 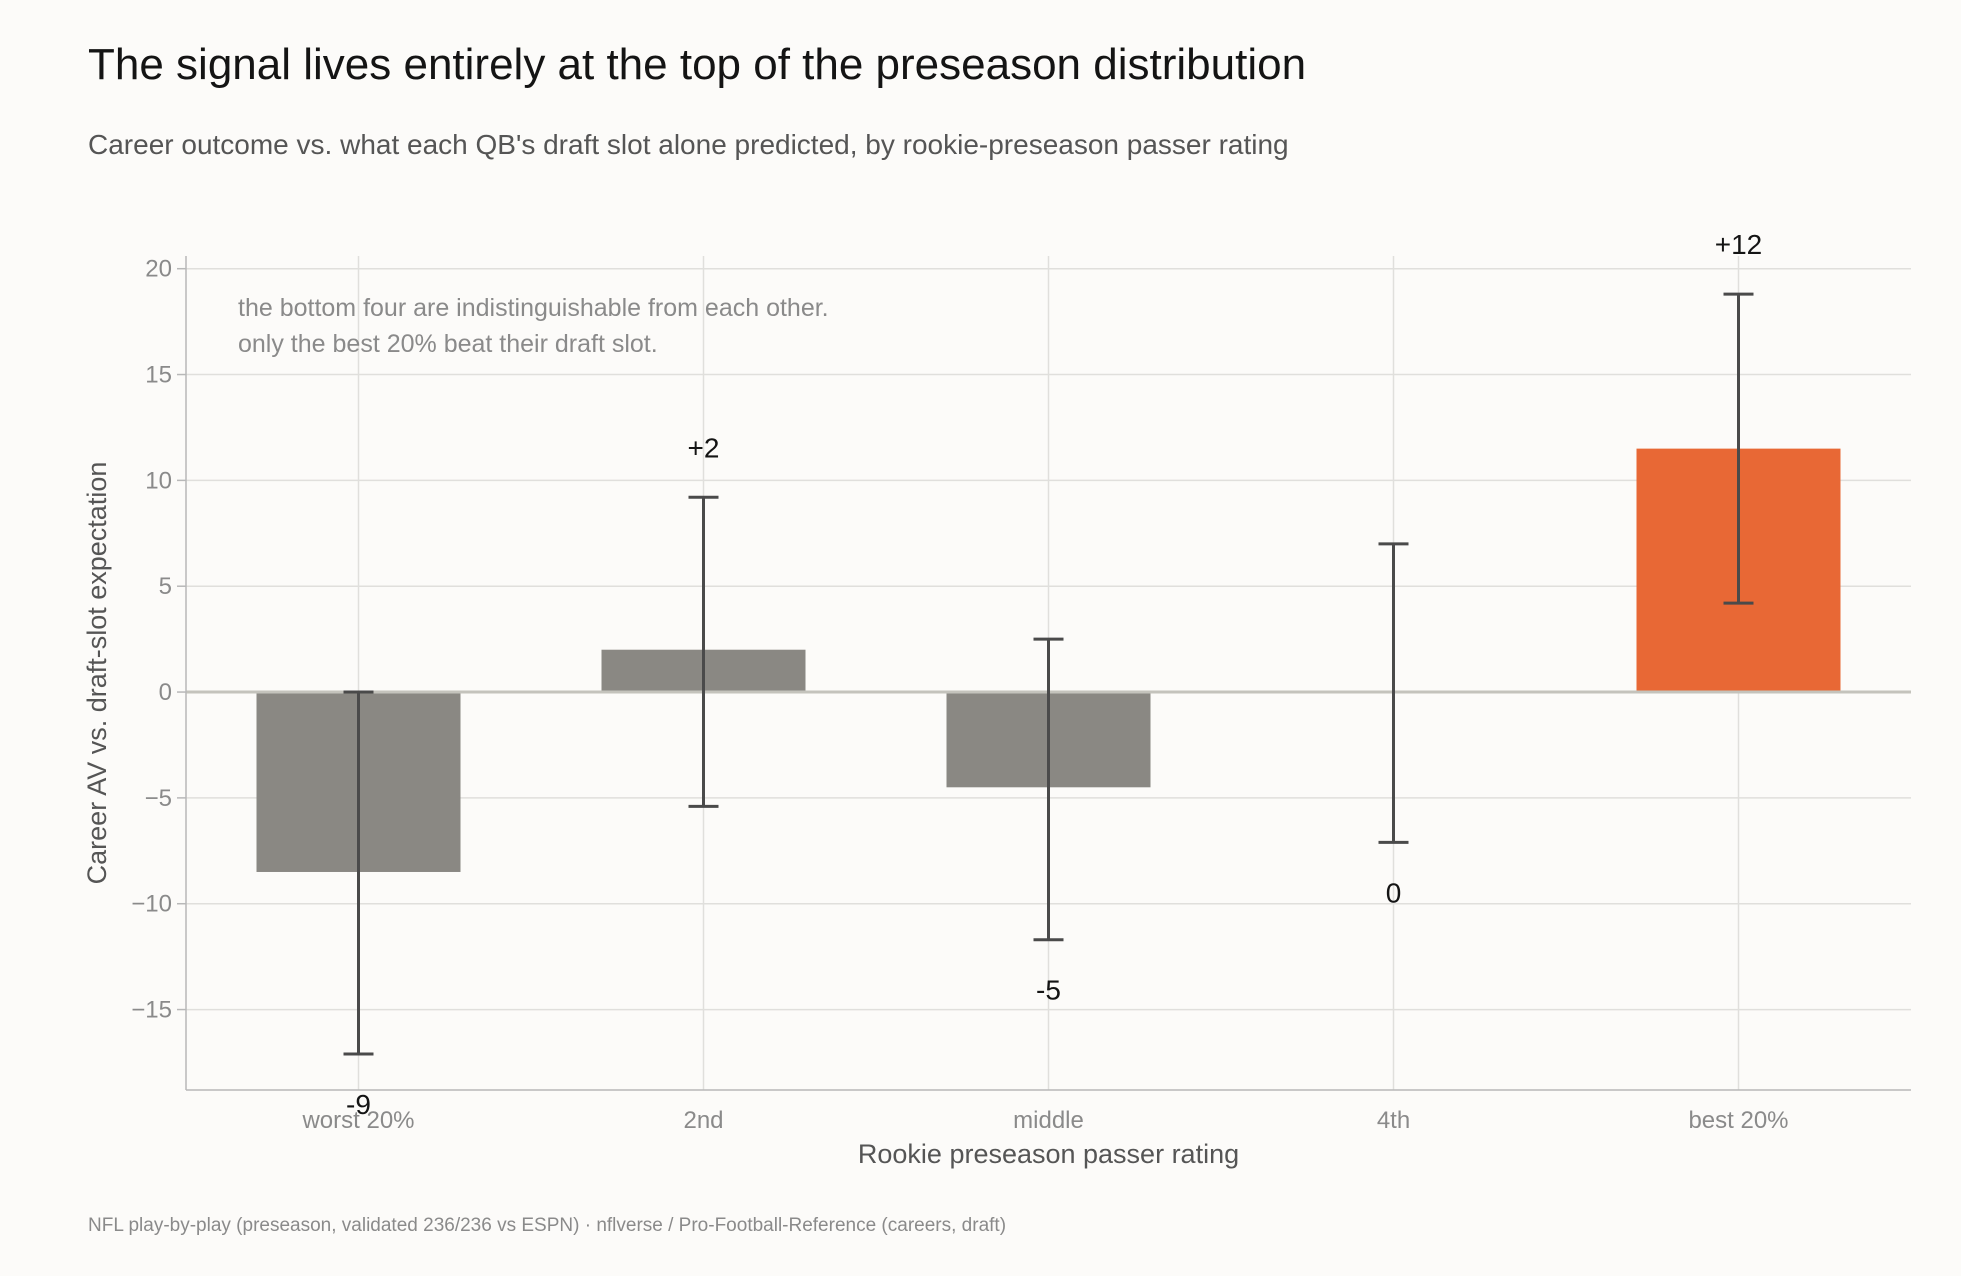 What do you see at coordinates (97, 673) in the screenshot?
I see `y-axis-label: Career AV vs. draft-slot expectation` at bounding box center [97, 673].